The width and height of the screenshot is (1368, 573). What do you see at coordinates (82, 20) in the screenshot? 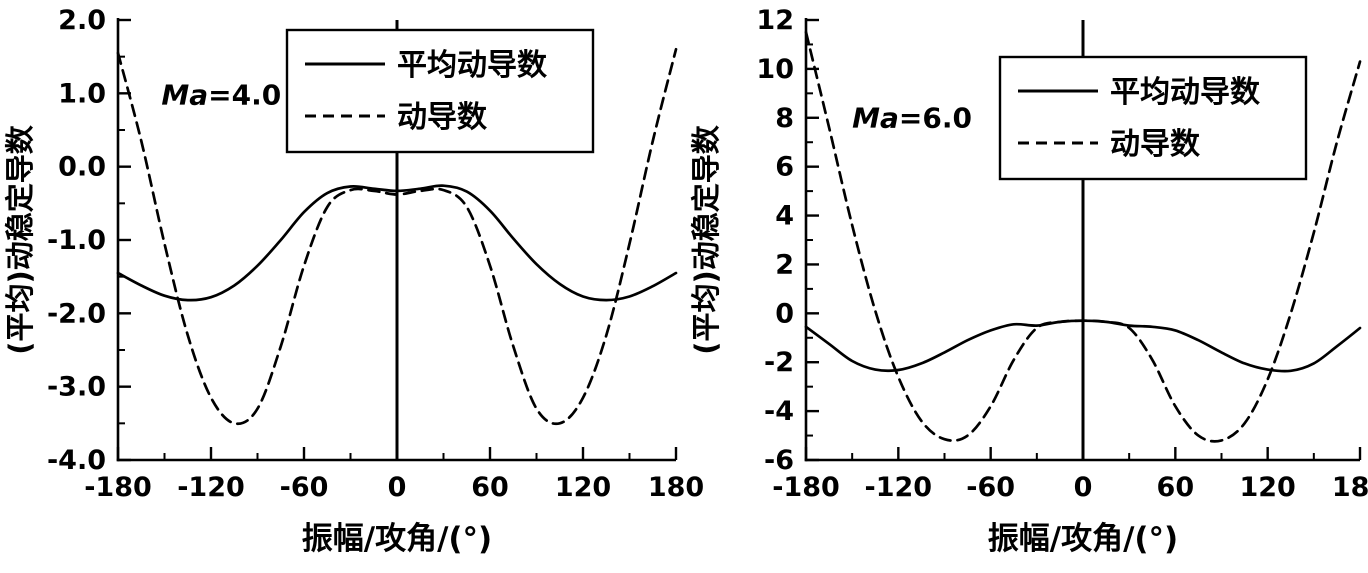
I see `y-tick-label: 2.0` at bounding box center [82, 20].